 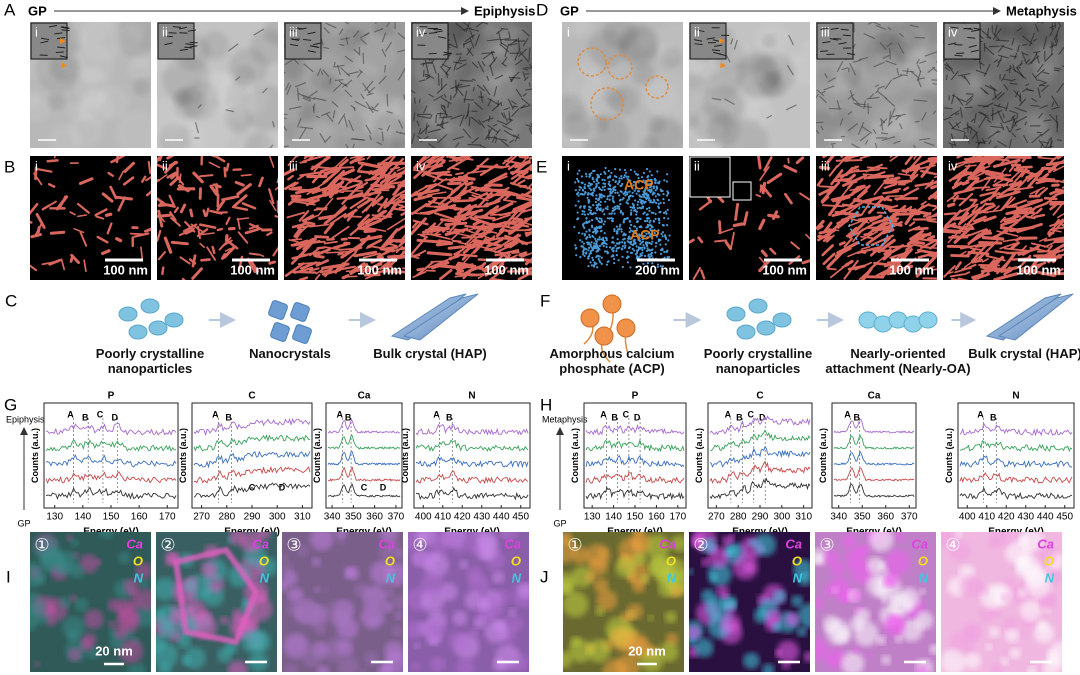 I want to click on hexagon-outline, so click(x=871, y=226).